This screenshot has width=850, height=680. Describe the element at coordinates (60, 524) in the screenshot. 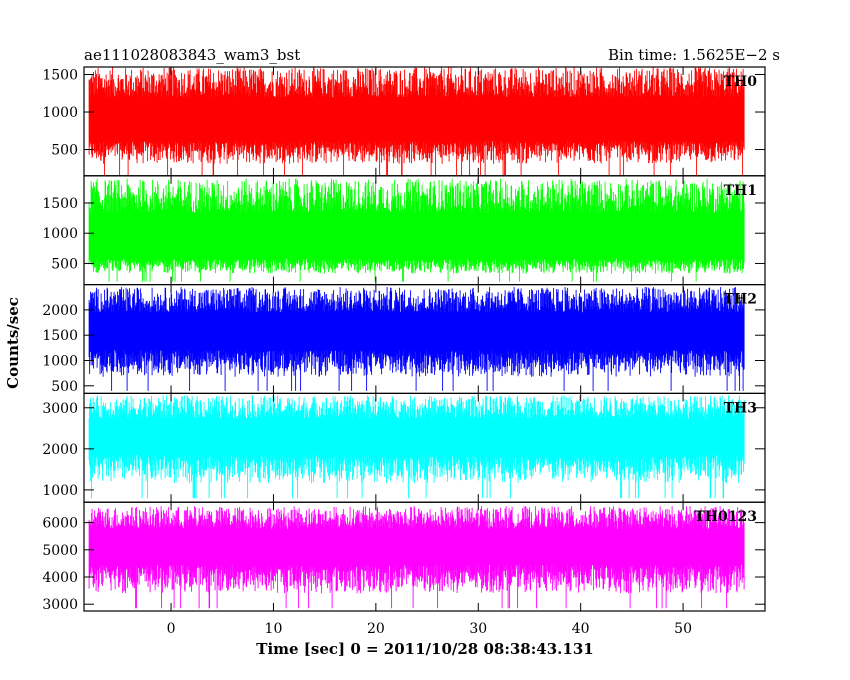

I see `y-tick-label: 6000` at that location.